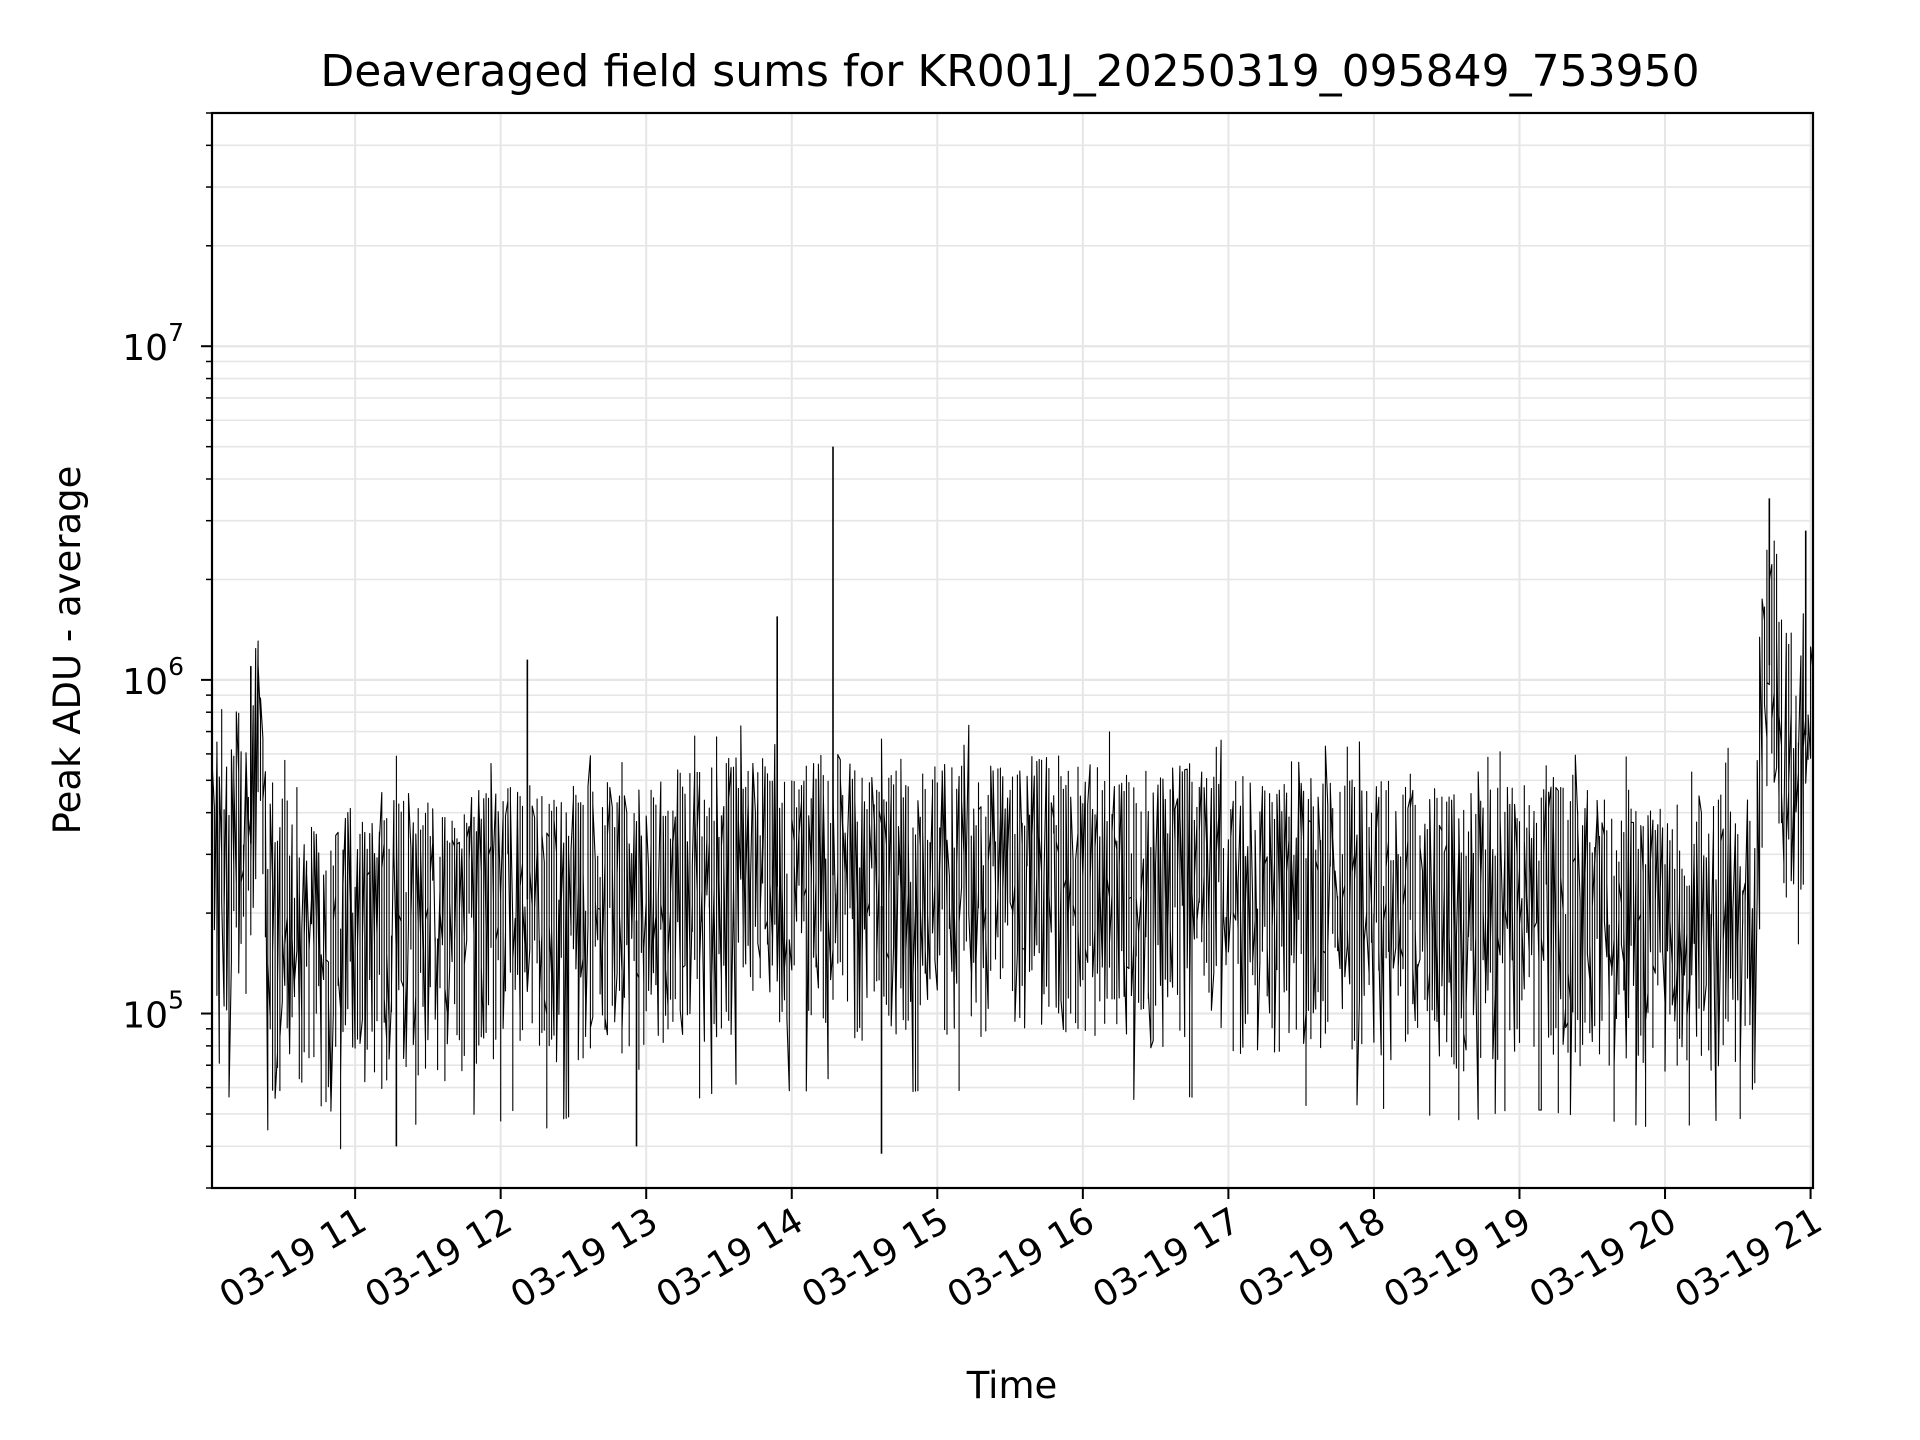 This screenshot has height=1440, width=1920. I want to click on y-tick-exponent: 6, so click(176, 666).